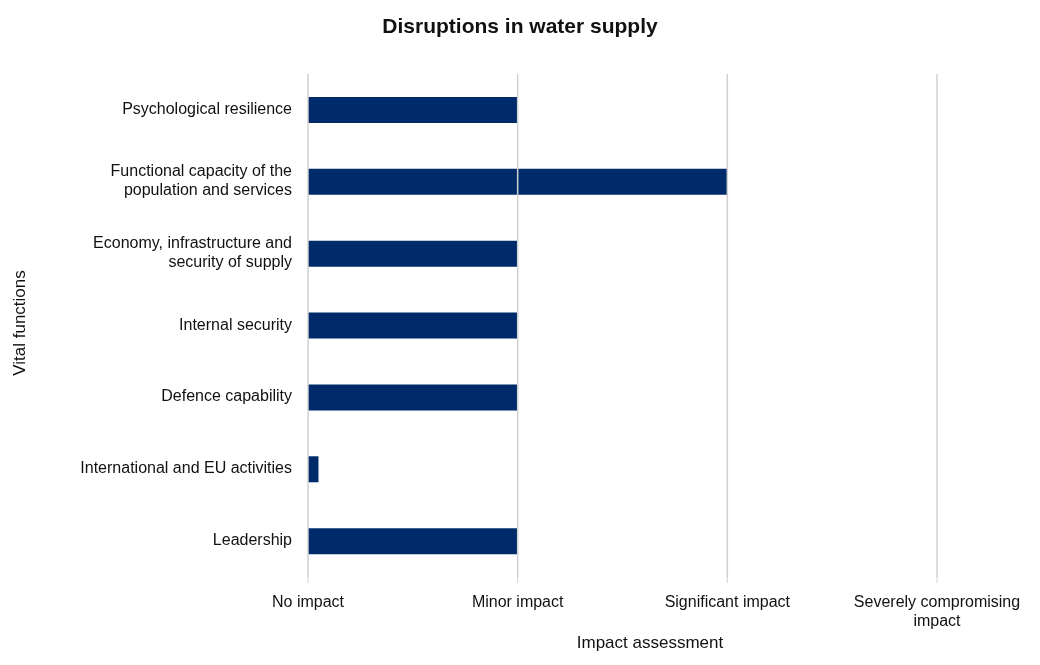  What do you see at coordinates (201, 180) in the screenshot?
I see `y-tick-label: Functional capacity of the population and services` at bounding box center [201, 180].